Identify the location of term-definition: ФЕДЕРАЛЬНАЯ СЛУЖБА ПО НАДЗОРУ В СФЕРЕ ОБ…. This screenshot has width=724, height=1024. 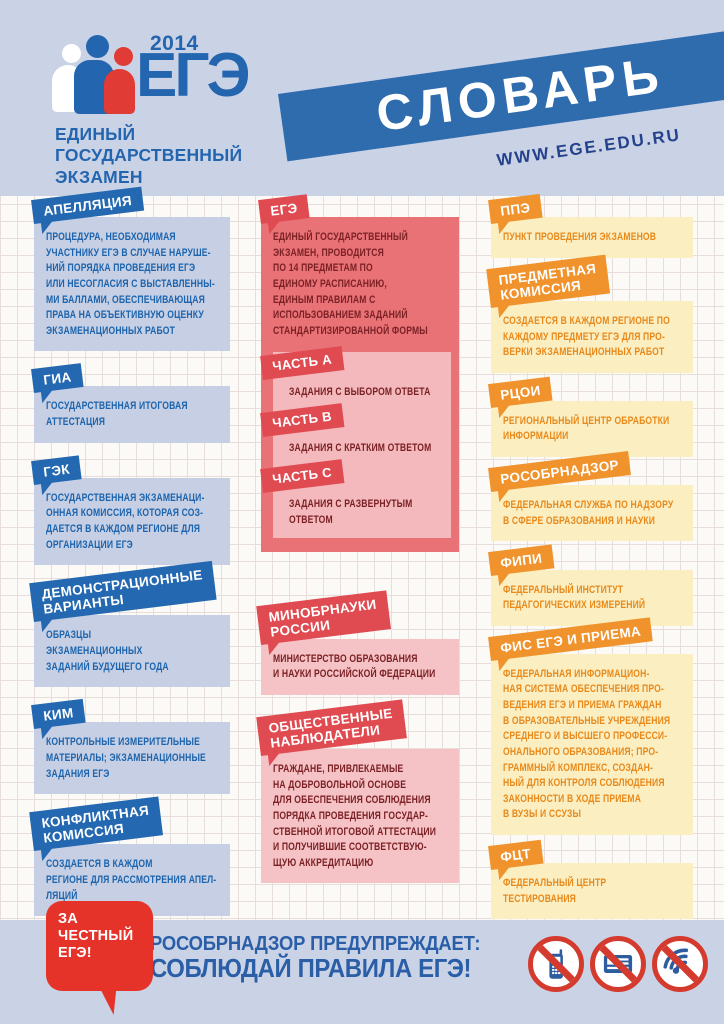
(592, 513).